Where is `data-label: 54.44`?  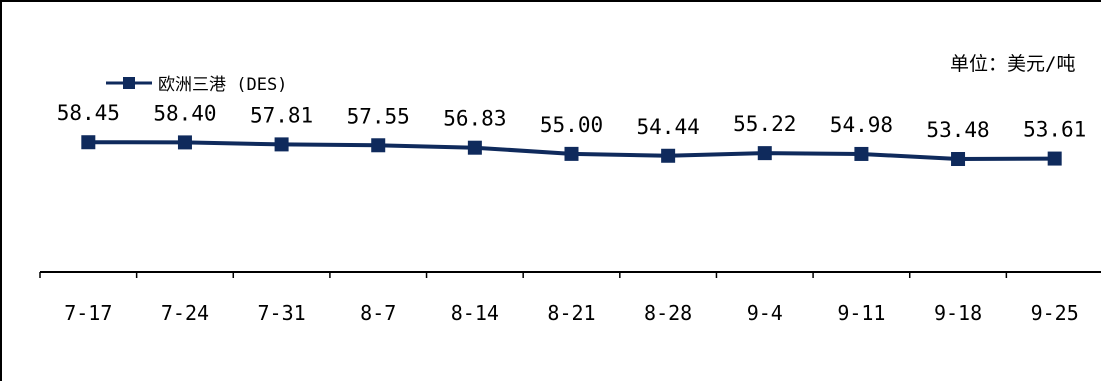 data-label: 54.44 is located at coordinates (668, 127).